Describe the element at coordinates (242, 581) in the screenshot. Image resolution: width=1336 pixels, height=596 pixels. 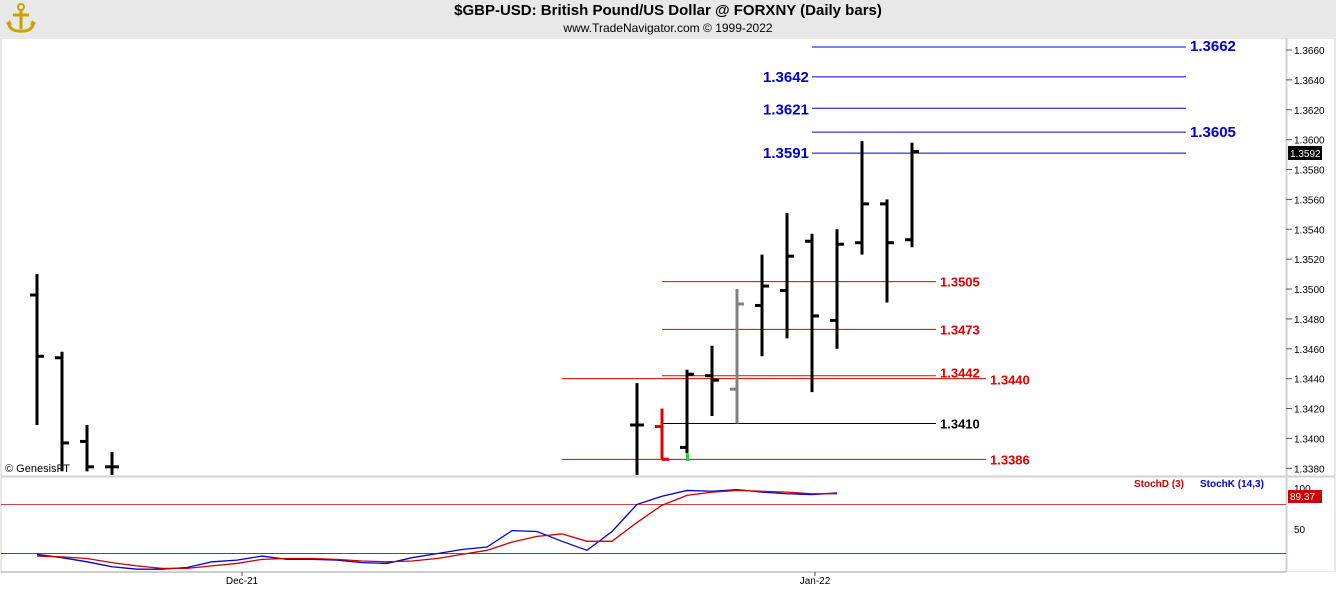
I see `date-tick-label: Dec-21` at that location.